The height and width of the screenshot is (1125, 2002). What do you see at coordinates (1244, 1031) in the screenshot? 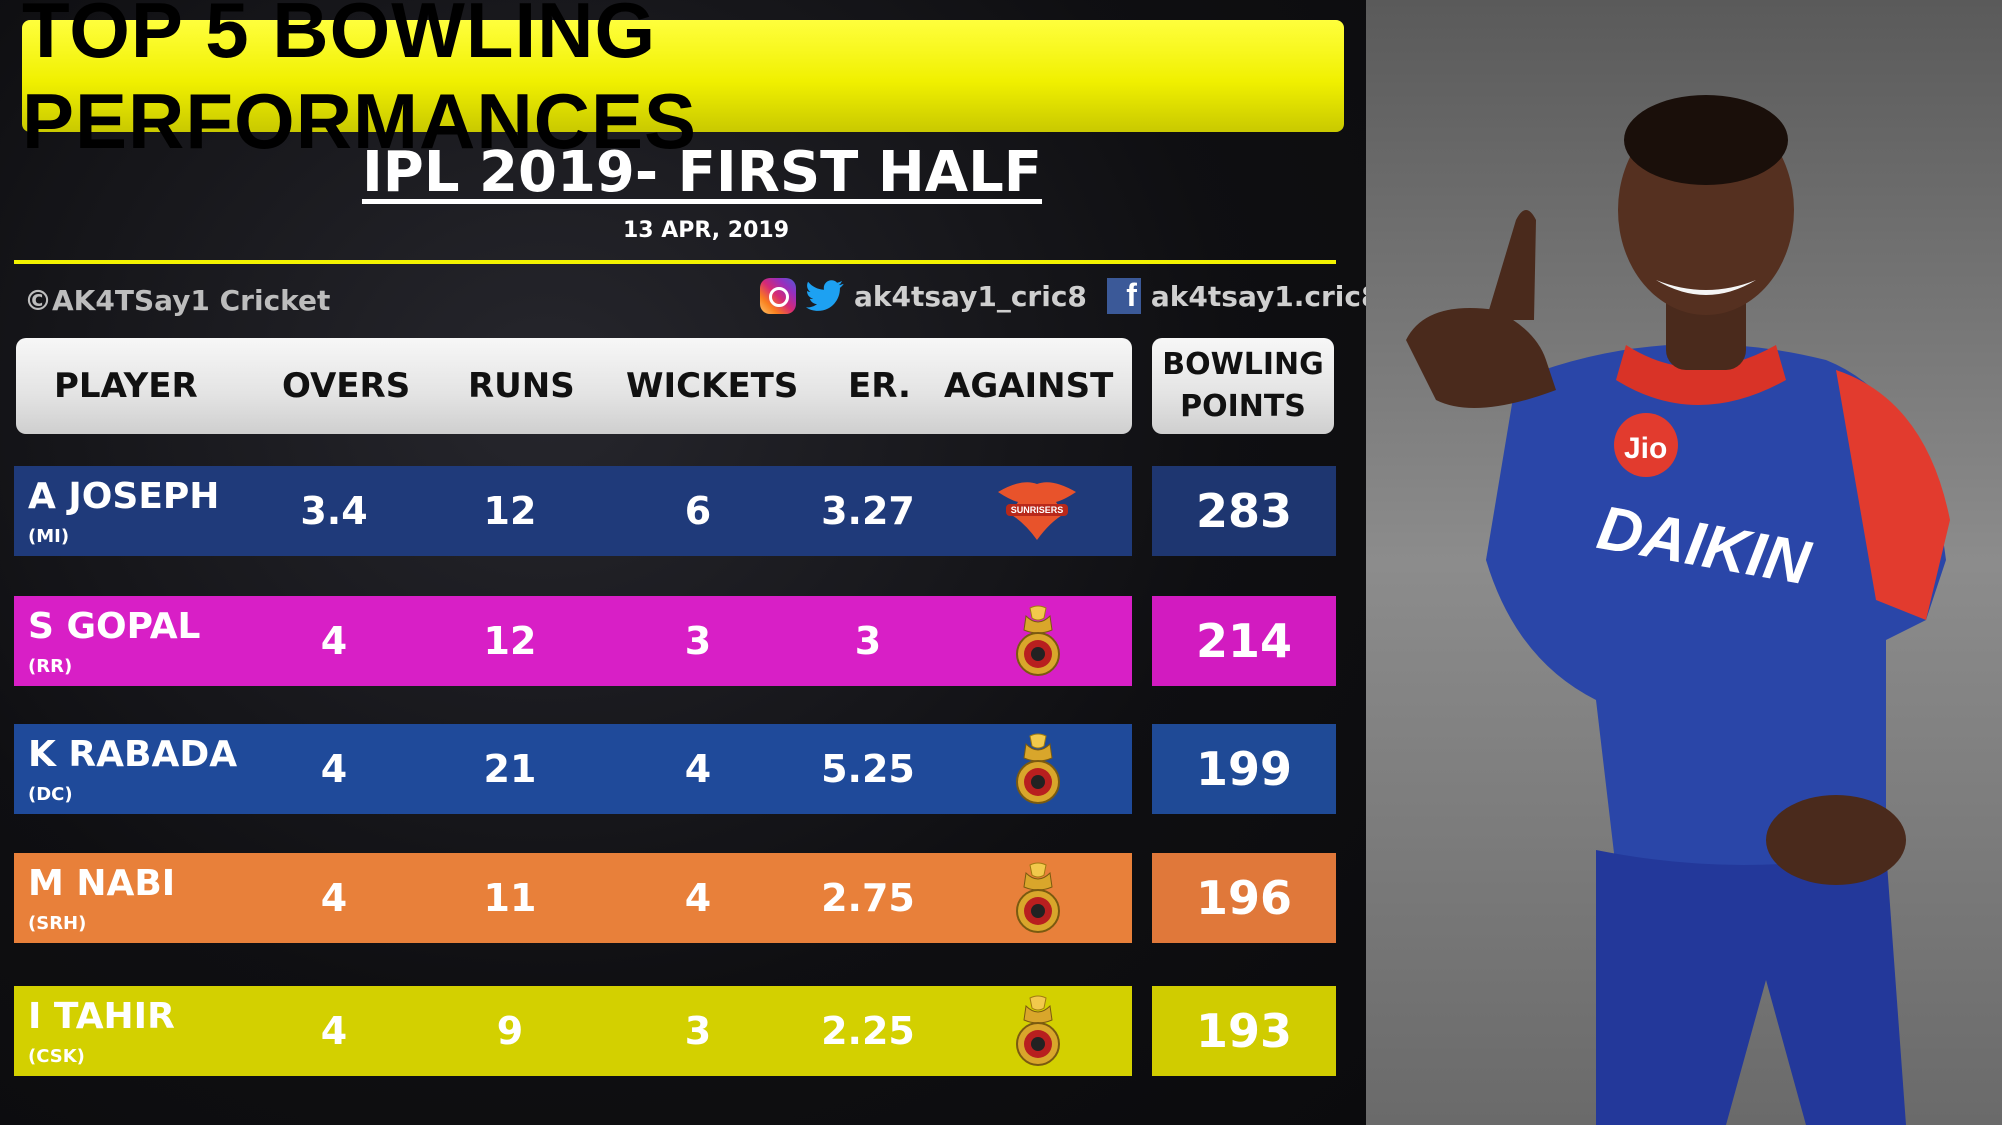
I see `bowling-points: 193` at bounding box center [1244, 1031].